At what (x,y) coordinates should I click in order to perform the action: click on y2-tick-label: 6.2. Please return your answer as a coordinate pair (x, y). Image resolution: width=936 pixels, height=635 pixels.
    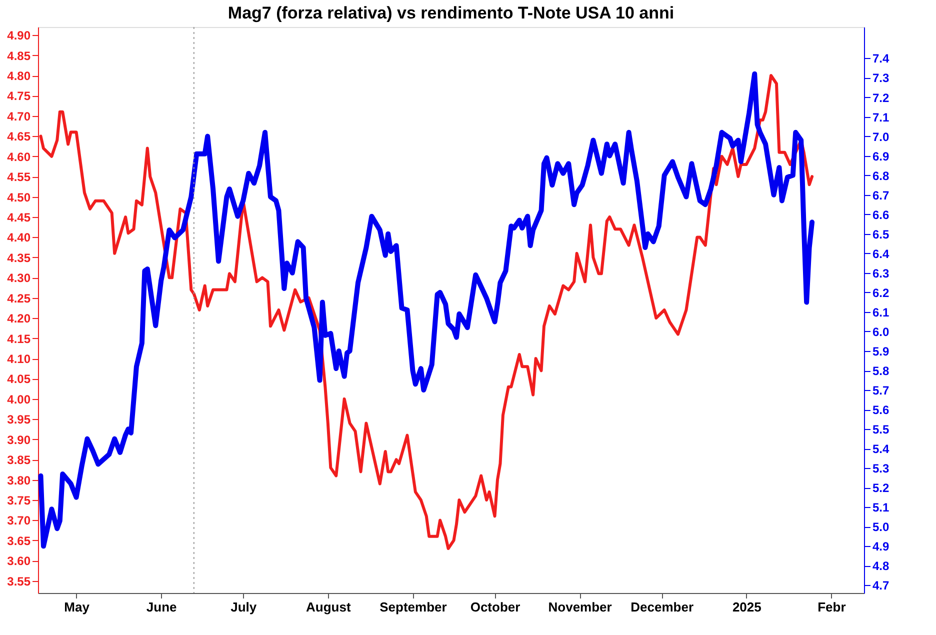
    Looking at the image, I should click on (881, 293).